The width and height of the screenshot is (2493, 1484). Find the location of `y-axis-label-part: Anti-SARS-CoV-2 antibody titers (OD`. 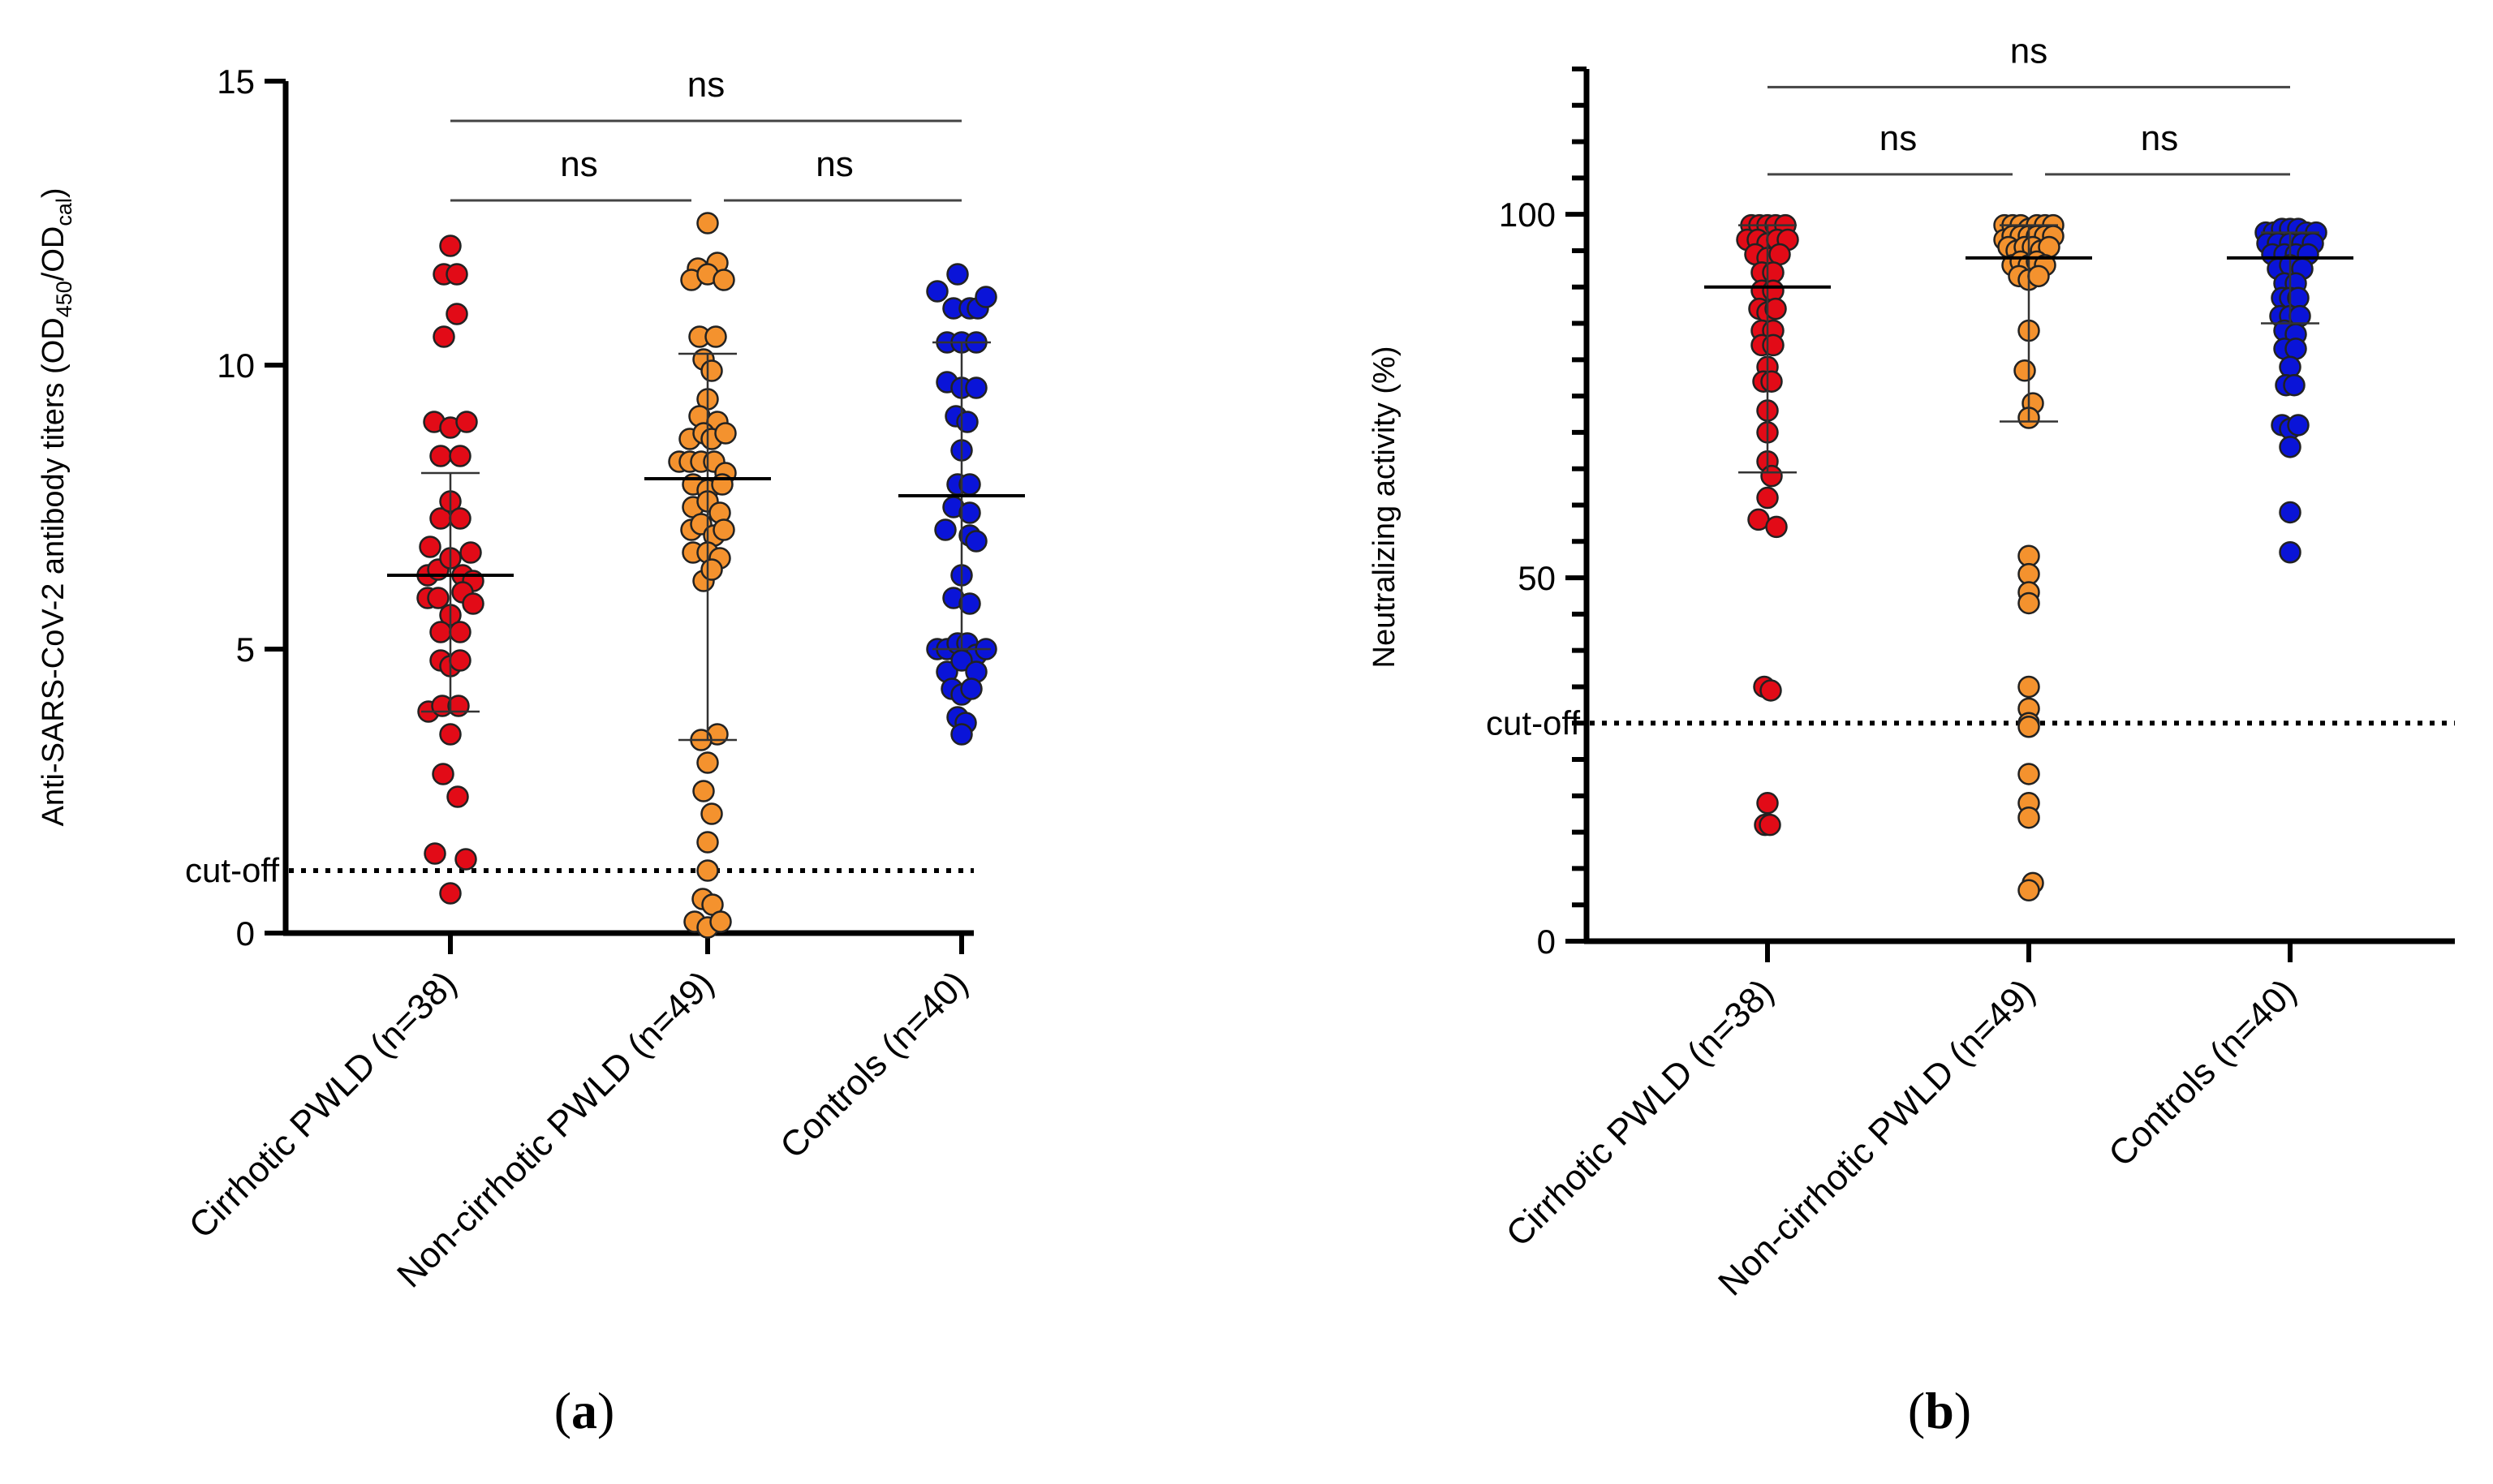

y-axis-label-part: Anti-SARS-CoV-2 antibody titers (OD is located at coordinates (54, 571).